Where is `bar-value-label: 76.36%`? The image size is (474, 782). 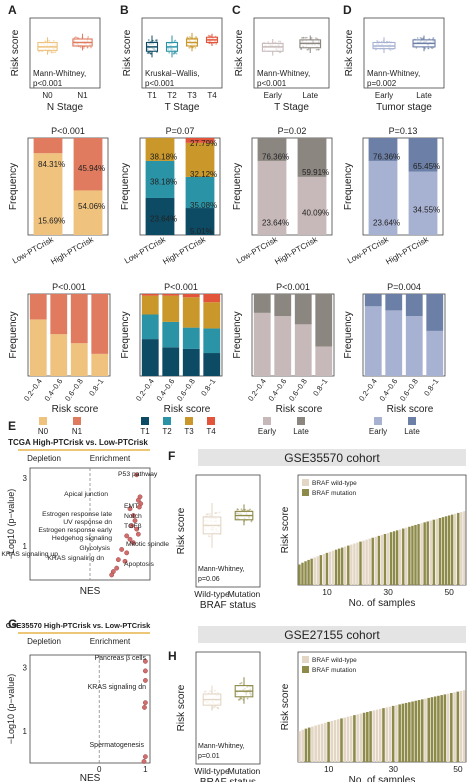 bar-value-label: 76.36% is located at coordinates (386, 156).